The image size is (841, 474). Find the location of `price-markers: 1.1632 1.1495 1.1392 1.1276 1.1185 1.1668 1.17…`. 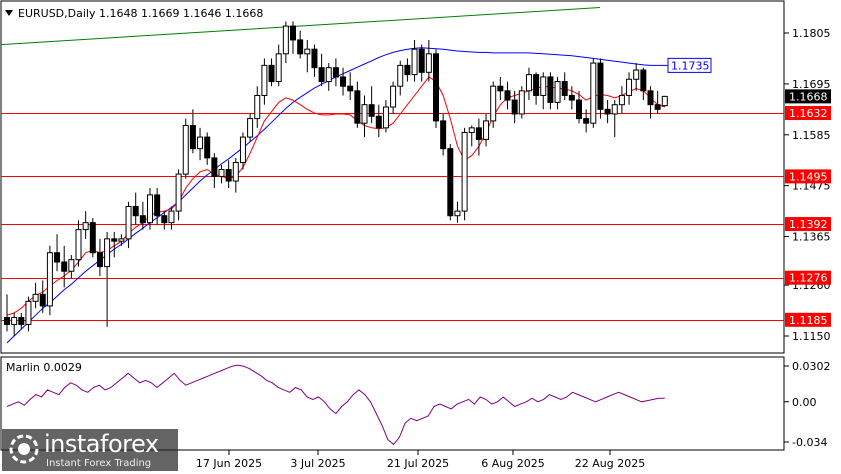

price-markers: 1.1632 1.1495 1.1392 1.1276 1.1185 1.1668 1.17… is located at coordinates (744, 192).